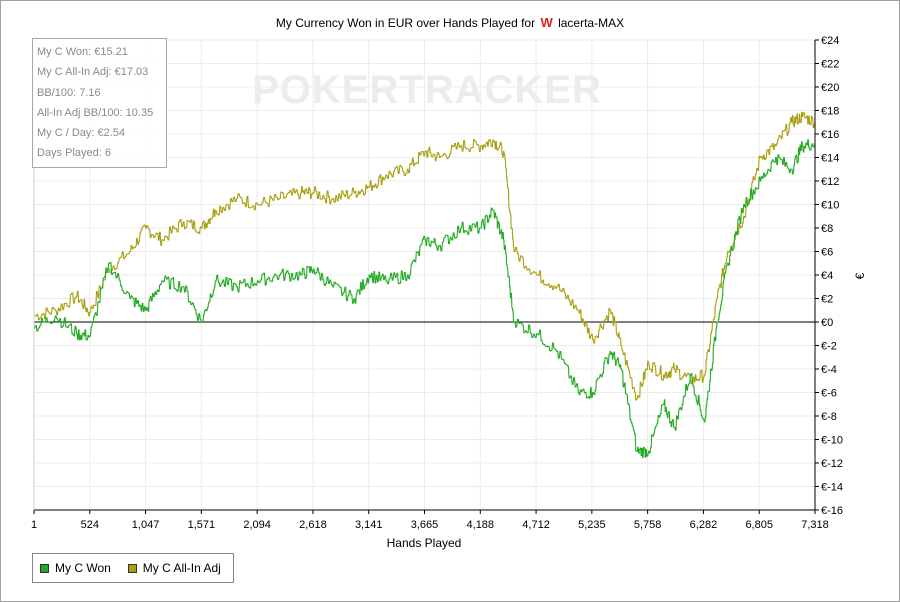 The width and height of the screenshot is (900, 602). What do you see at coordinates (425, 525) in the screenshot?
I see `x-tick-label: 3,665` at bounding box center [425, 525].